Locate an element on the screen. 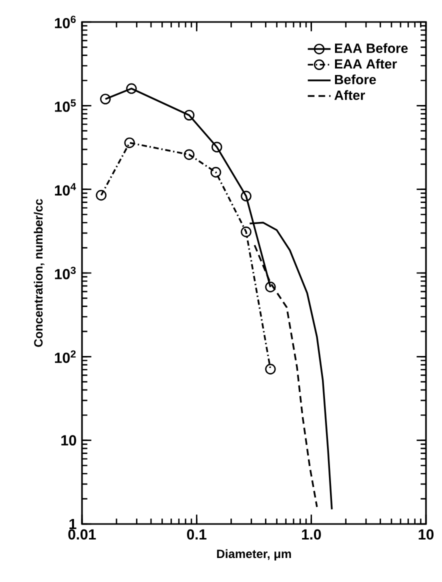  y-tick-label: 10 is located at coordinates (68, 440).